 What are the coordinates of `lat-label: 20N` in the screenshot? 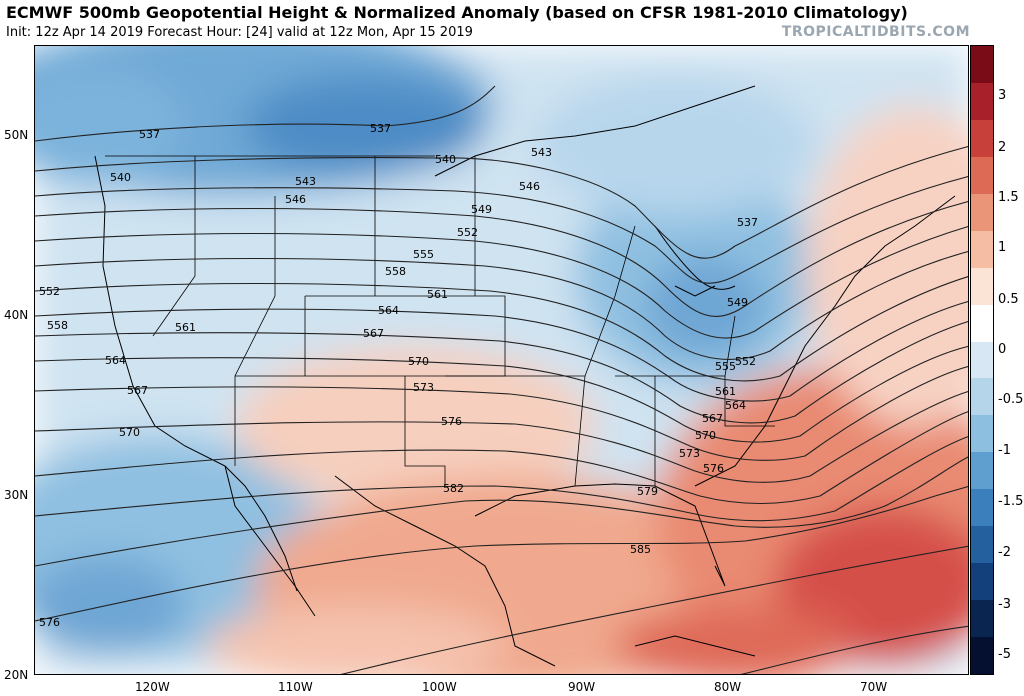 It's located at (16, 675).